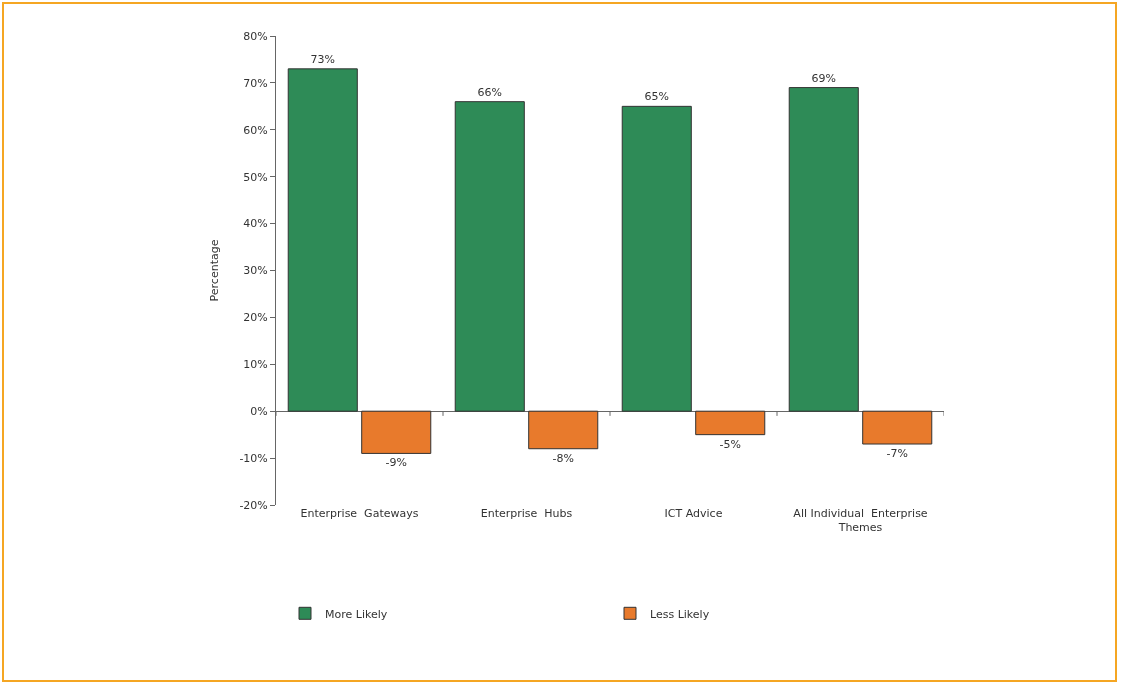  Describe the element at coordinates (255, 177) in the screenshot. I see `y-tick-label: 50%` at that location.